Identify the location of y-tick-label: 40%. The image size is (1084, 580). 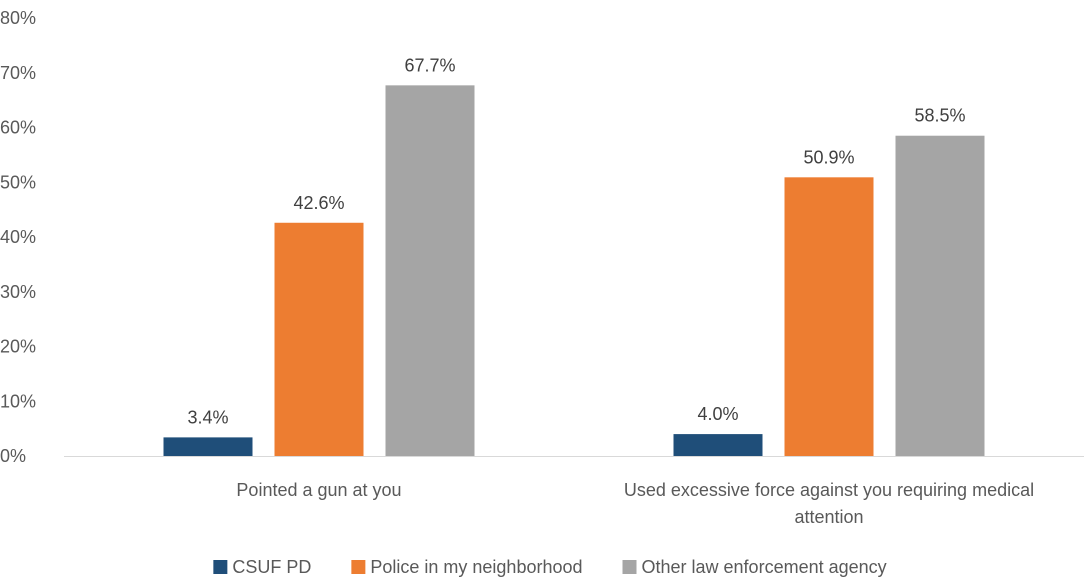
(18, 237).